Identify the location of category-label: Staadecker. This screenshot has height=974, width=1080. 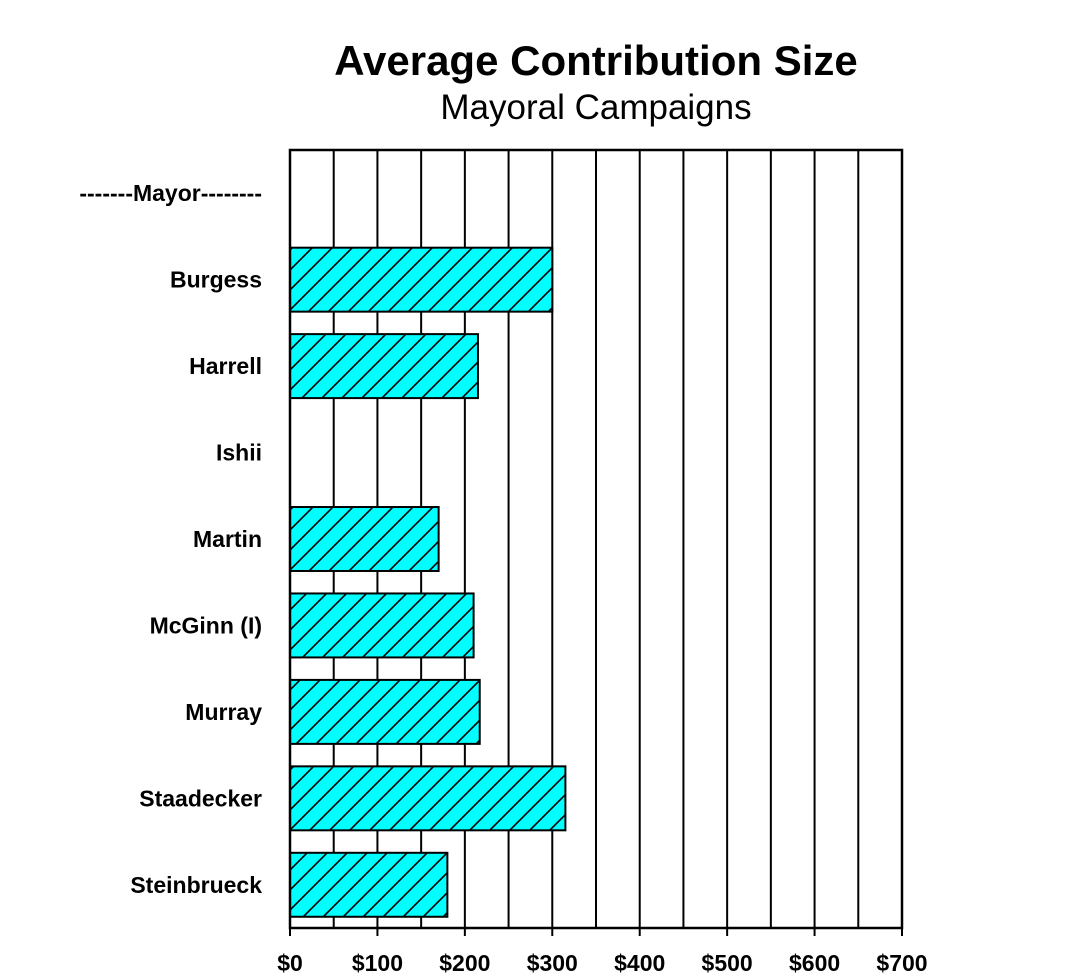
(200, 798).